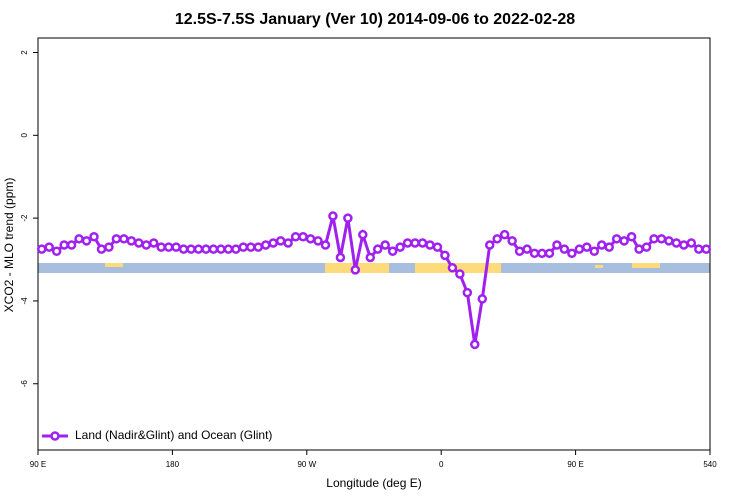 The width and height of the screenshot is (750, 500). What do you see at coordinates (24, 301) in the screenshot?
I see `y-tick-label: -4` at bounding box center [24, 301].